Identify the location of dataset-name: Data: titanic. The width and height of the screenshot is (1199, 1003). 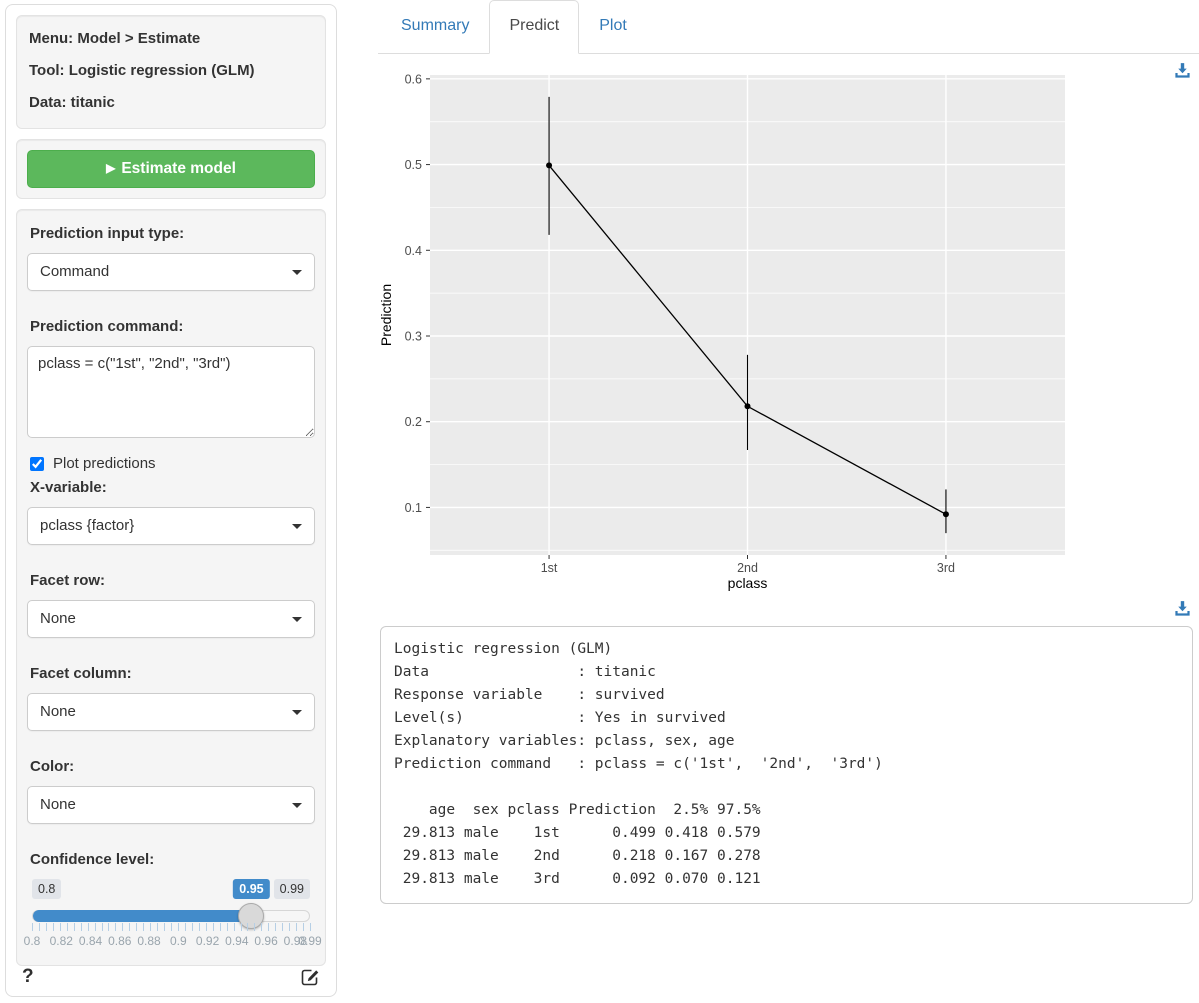
(72, 102).